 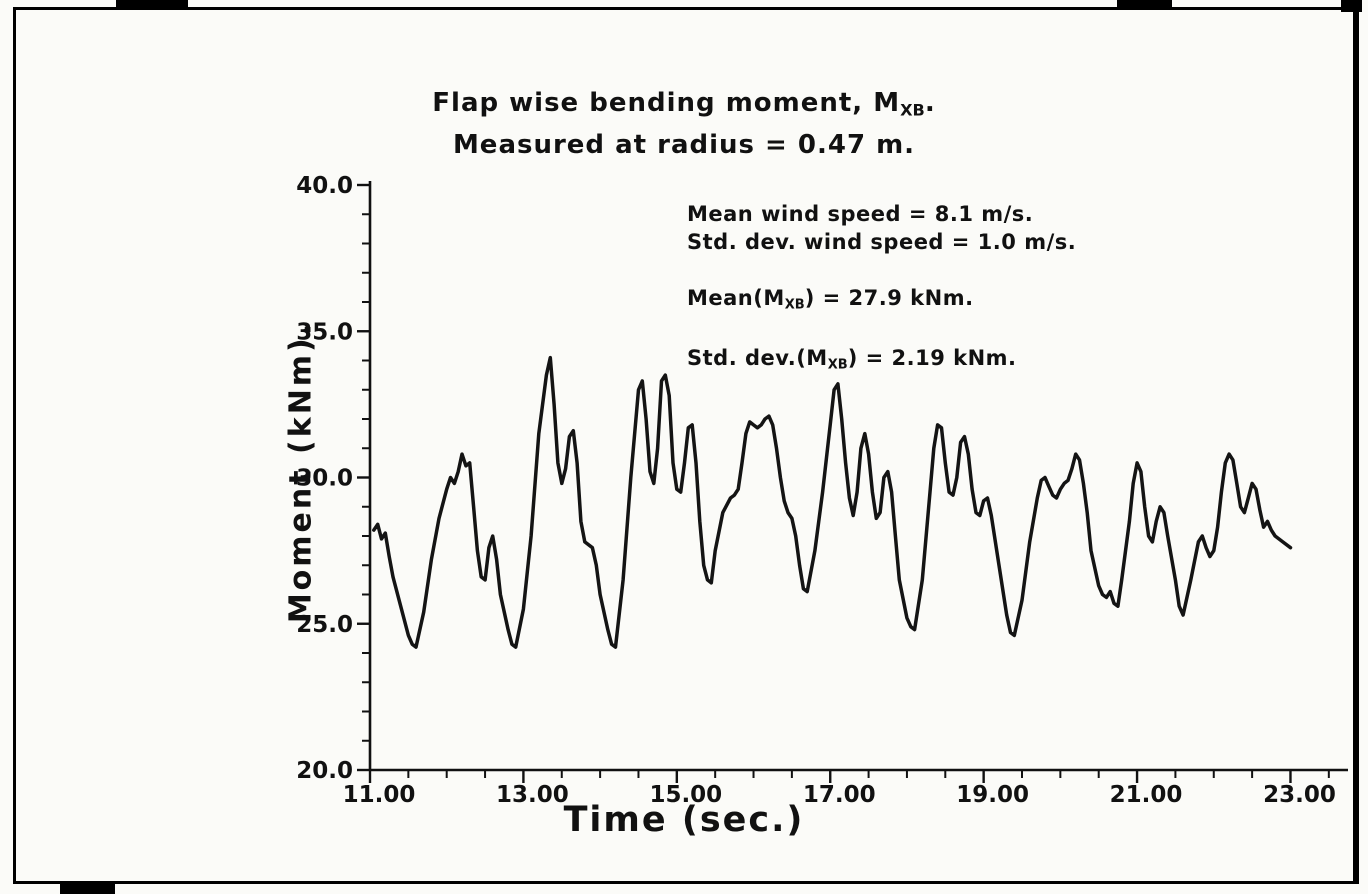 I want to click on y-axis-title: Moment (kNm)., so click(x=301, y=472).